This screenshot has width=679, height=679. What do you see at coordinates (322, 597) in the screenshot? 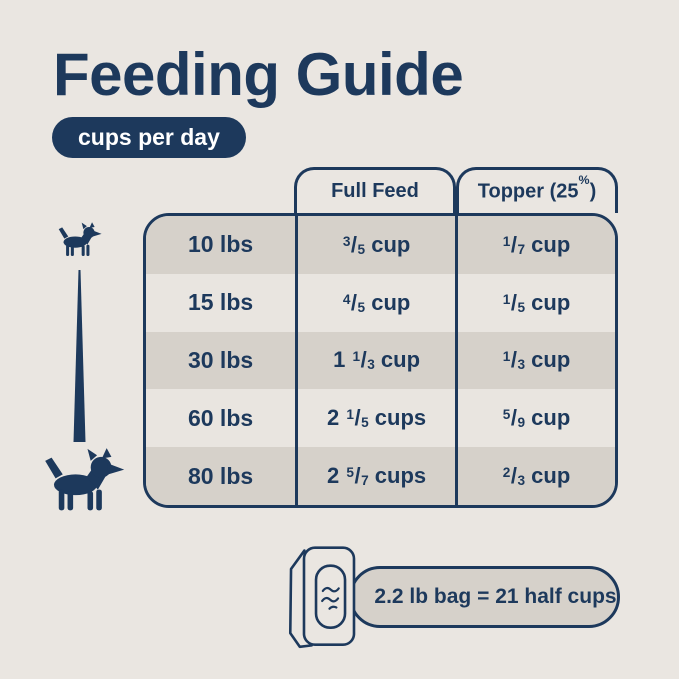
I see `dog-food-bag-icon` at bounding box center [322, 597].